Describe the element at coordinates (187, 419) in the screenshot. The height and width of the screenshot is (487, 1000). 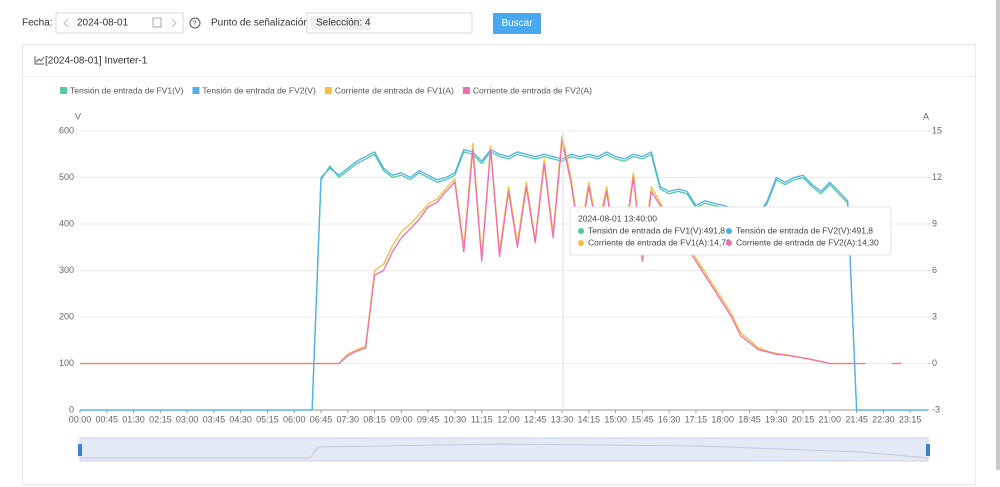
I see `x-tick-label: 03:00` at that location.